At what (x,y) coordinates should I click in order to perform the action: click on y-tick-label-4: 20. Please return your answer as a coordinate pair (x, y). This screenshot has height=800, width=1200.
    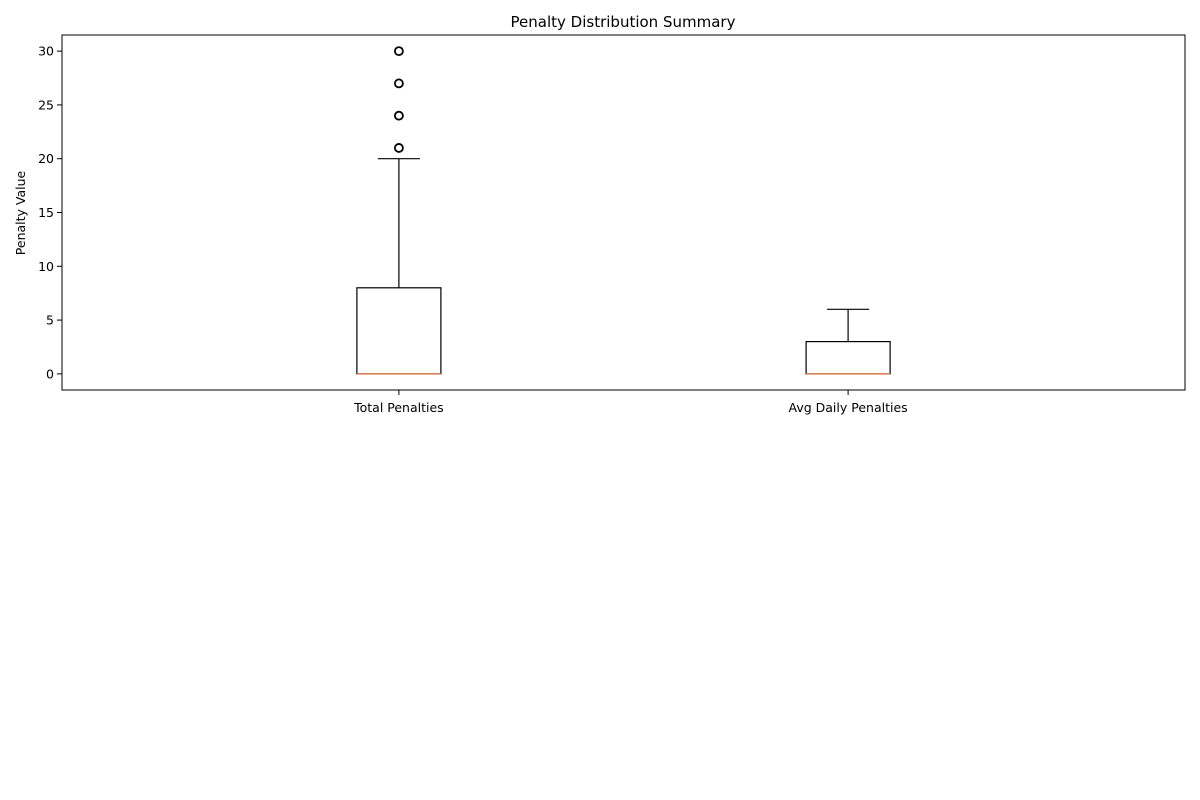
    Looking at the image, I should click on (46, 158).